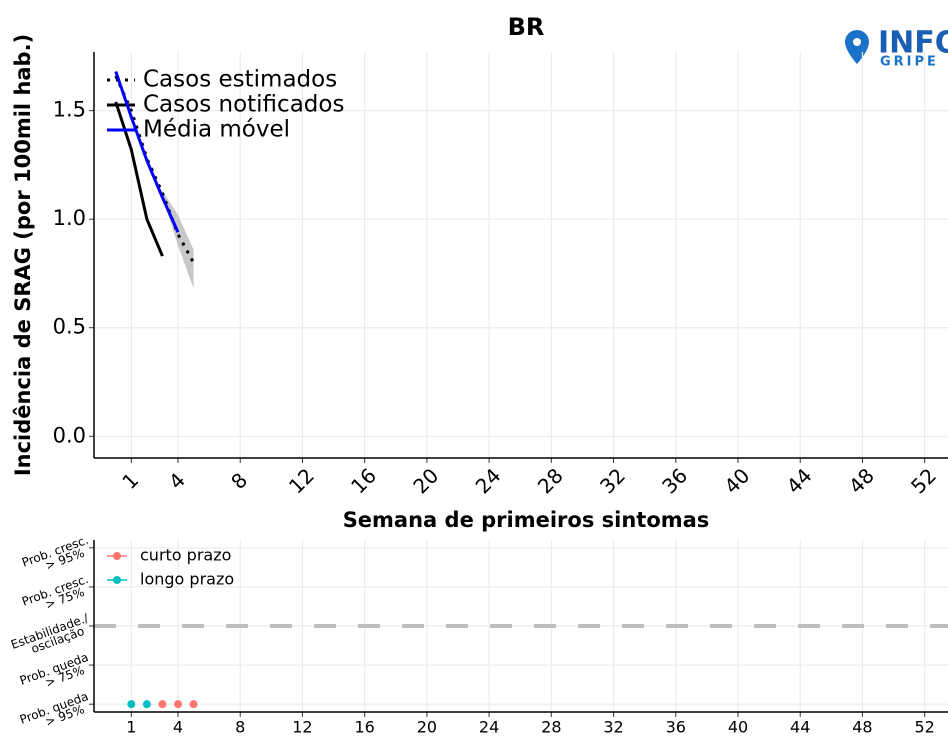  I want to click on logo-text: INFO, so click(913, 43).